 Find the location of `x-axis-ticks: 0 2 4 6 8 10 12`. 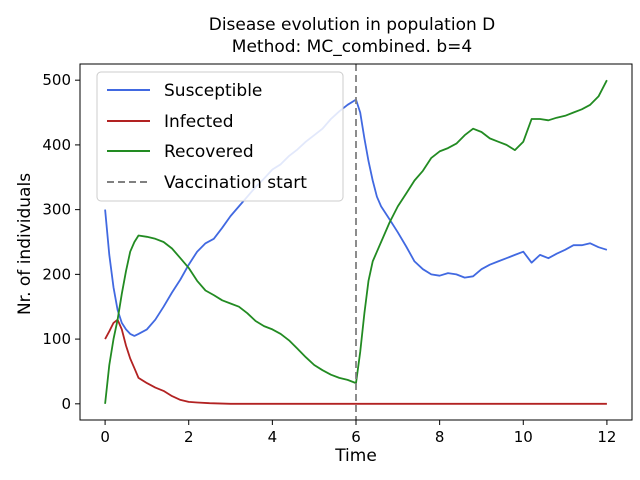

x-axis-ticks: 0 2 4 6 8 10 12 is located at coordinates (358, 433).